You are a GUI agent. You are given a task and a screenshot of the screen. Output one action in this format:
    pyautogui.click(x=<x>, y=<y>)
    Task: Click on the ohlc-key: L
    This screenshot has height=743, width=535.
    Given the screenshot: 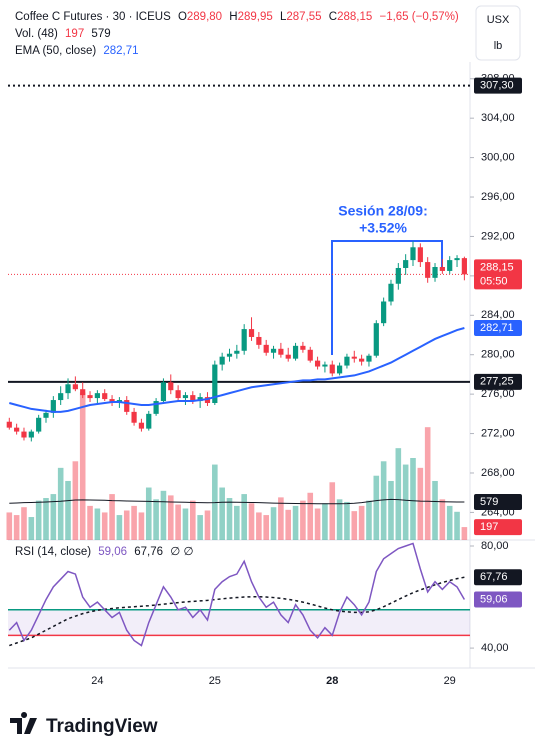 What is the action you would take?
    pyautogui.click(x=283, y=17)
    